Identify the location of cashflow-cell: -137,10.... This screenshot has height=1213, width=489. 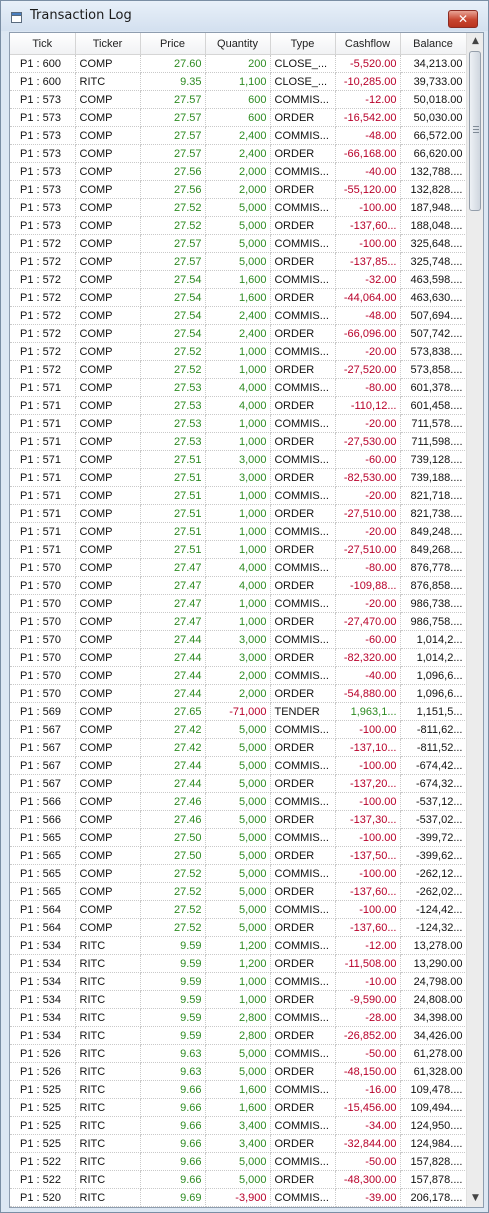
(368, 747).